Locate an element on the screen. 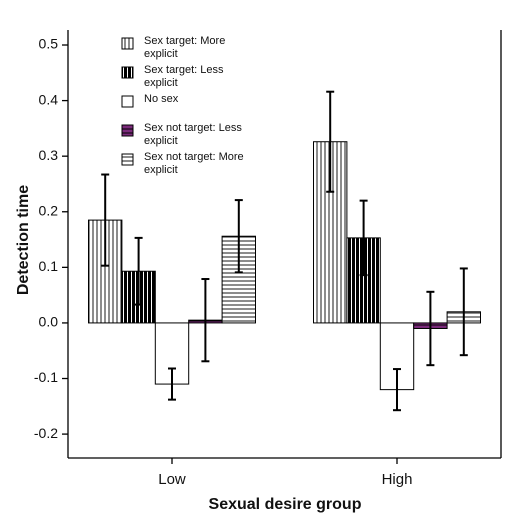 The width and height of the screenshot is (529, 525). legend-label: Sex not target: More explicit is located at coordinates (194, 163).